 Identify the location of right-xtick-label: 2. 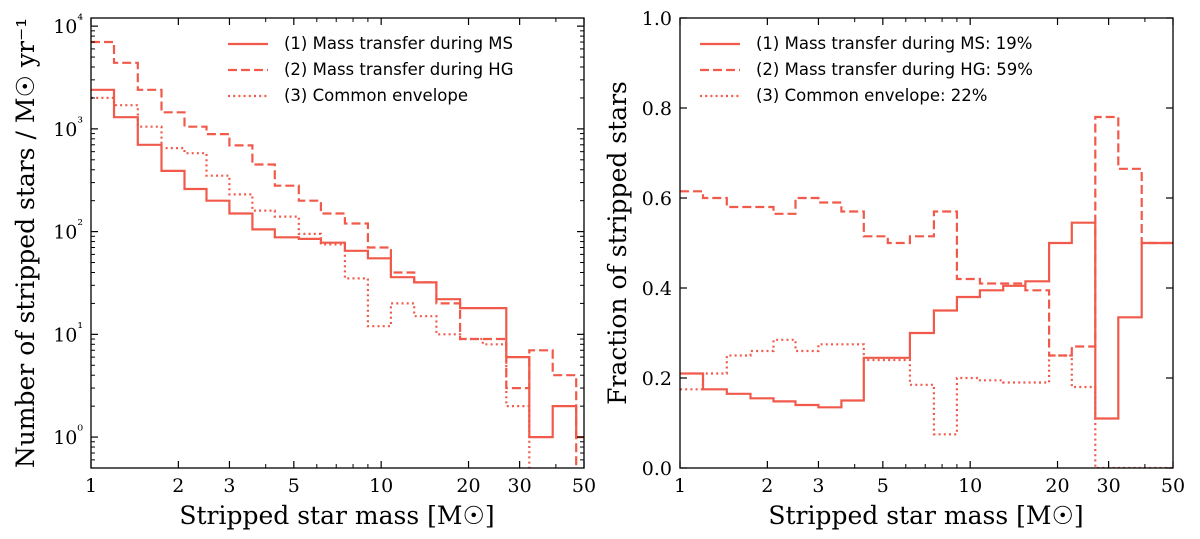
(767, 486).